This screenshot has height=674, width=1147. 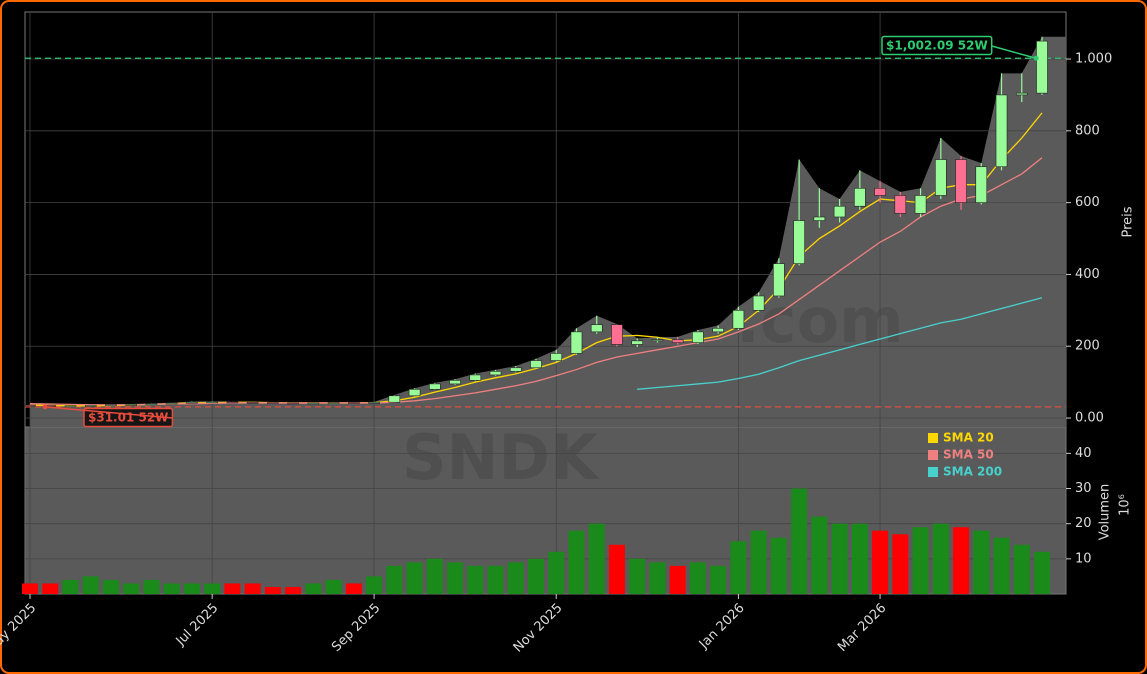 I want to click on y-axis-label: Volumen, so click(x=1105, y=512).